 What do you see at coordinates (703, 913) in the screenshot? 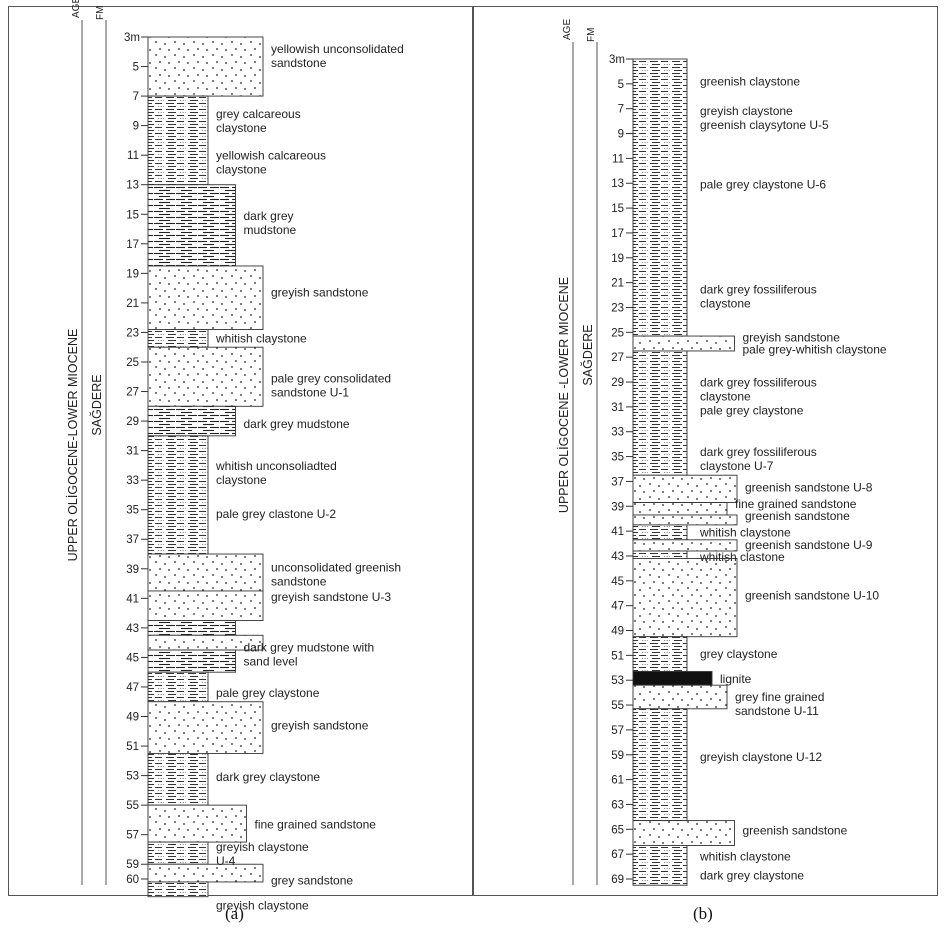
I see `panel-b-caption: (b)` at bounding box center [703, 913].